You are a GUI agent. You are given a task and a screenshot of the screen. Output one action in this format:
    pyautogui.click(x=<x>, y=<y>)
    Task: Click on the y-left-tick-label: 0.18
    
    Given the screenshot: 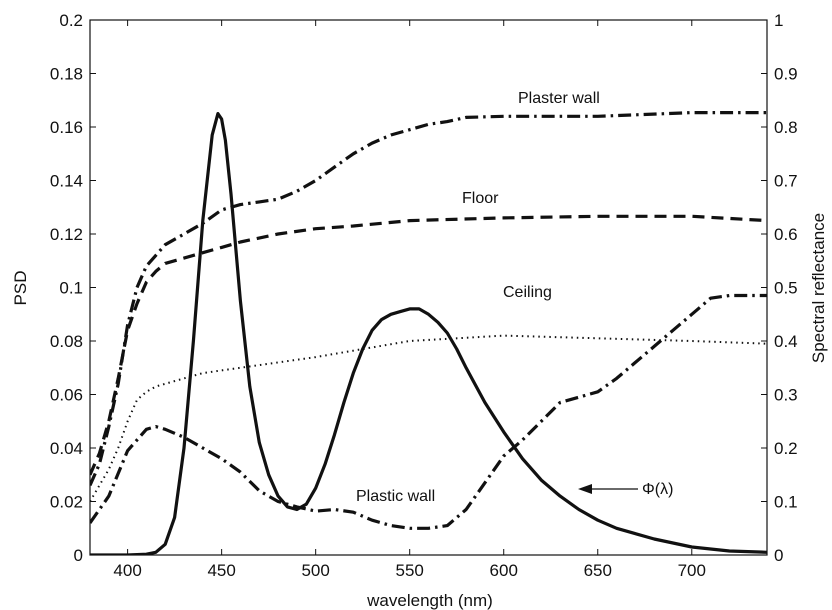 What is the action you would take?
    pyautogui.click(x=66, y=74)
    